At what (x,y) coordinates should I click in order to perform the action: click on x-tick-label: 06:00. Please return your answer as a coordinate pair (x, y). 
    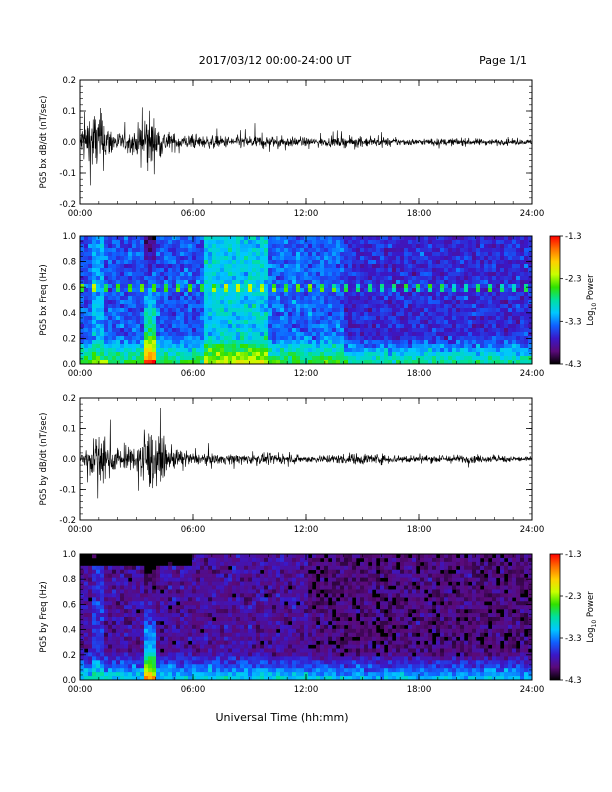
    Looking at the image, I should click on (193, 374).